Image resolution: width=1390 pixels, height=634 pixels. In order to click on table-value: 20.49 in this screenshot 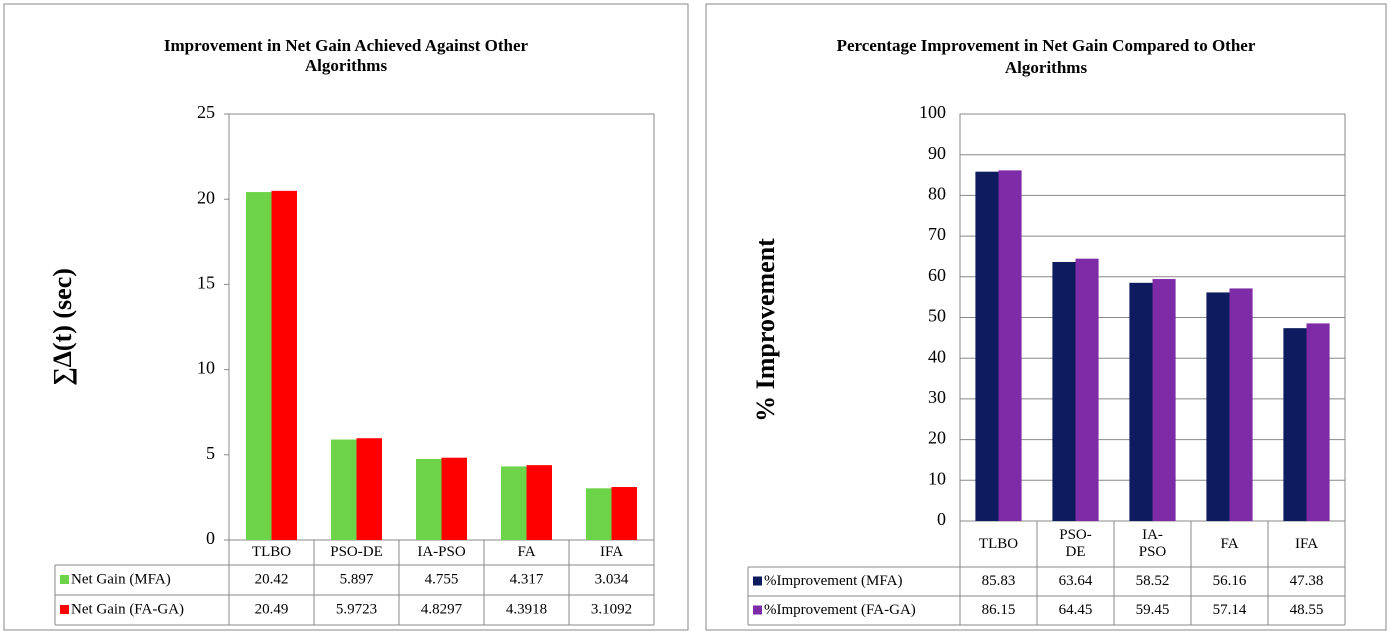, I will do `click(272, 609)`.